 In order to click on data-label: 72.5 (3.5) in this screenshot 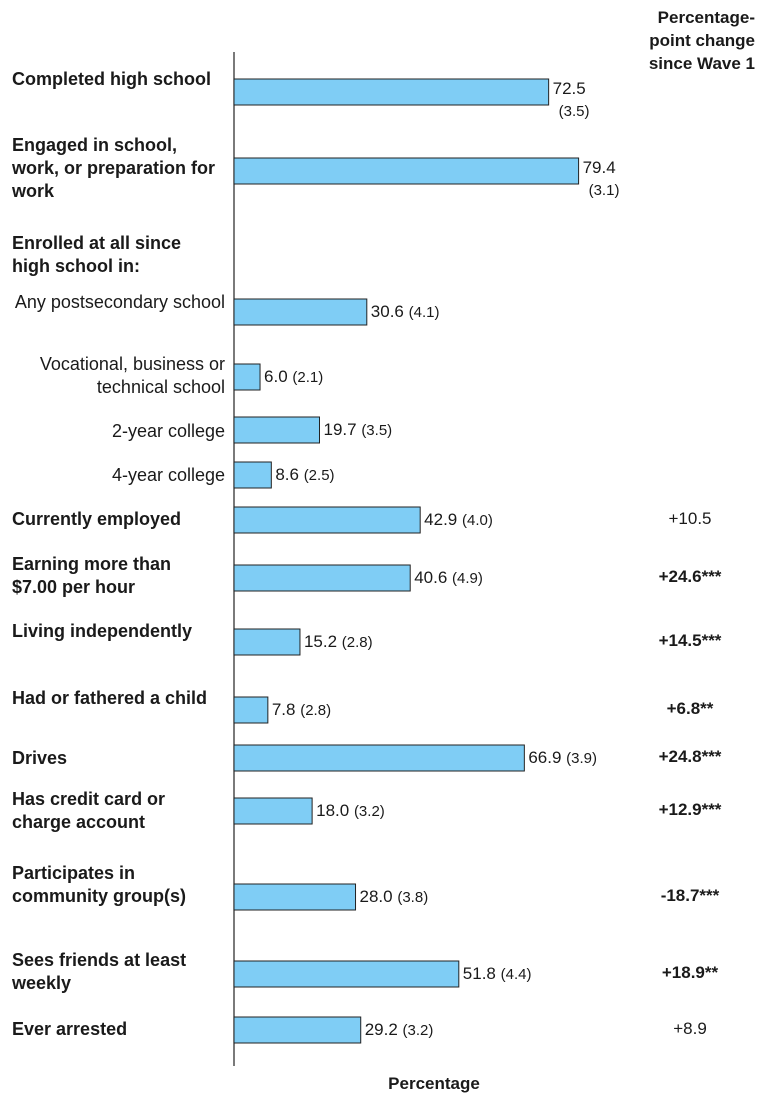, I will do `click(571, 100)`.